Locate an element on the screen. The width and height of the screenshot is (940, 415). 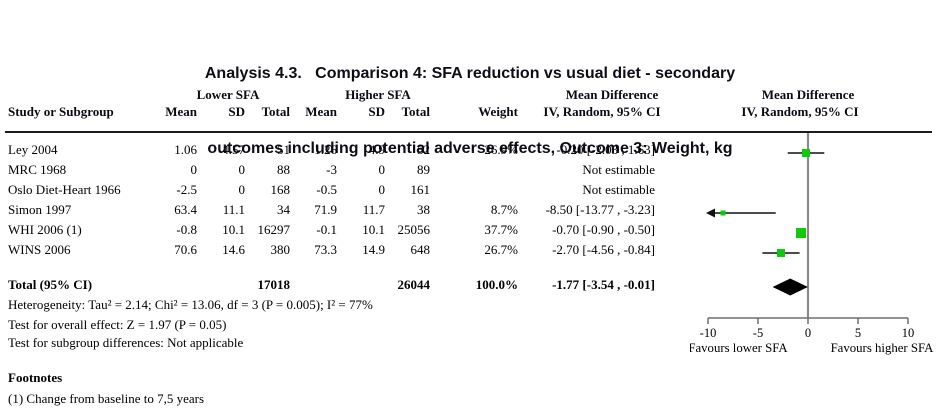
mean-lower: 1.06 is located at coordinates (185, 149).